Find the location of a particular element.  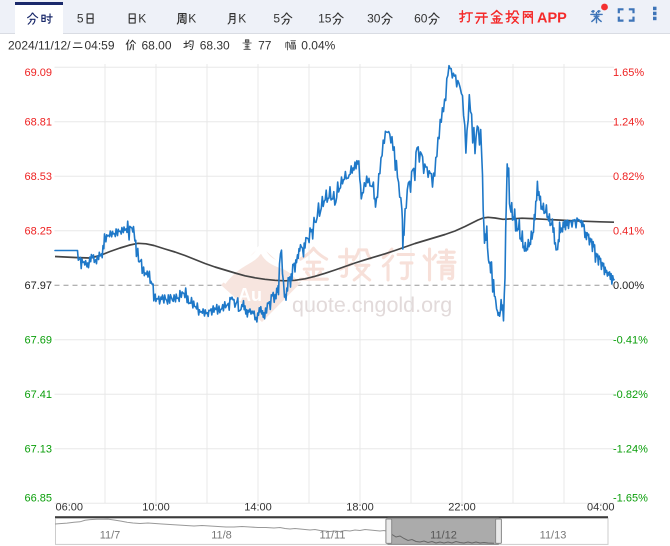

svg-text: -0.41% is located at coordinates (630, 341).